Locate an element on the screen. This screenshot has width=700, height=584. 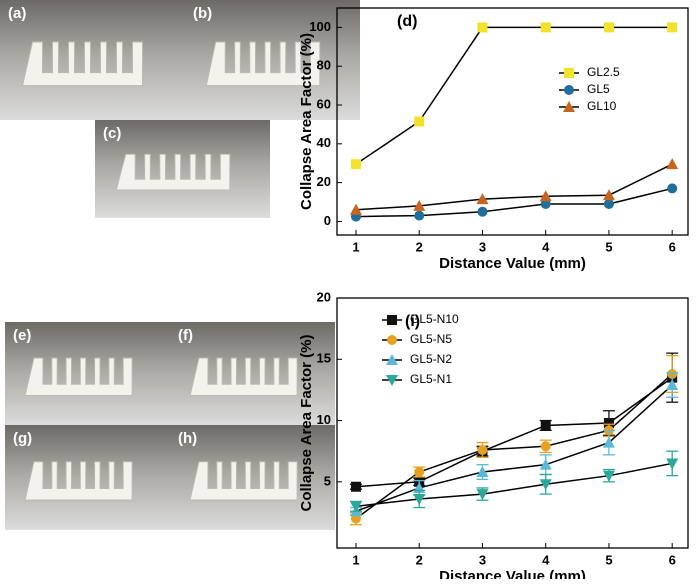
legend-label: GL5-N5 is located at coordinates (431, 339).